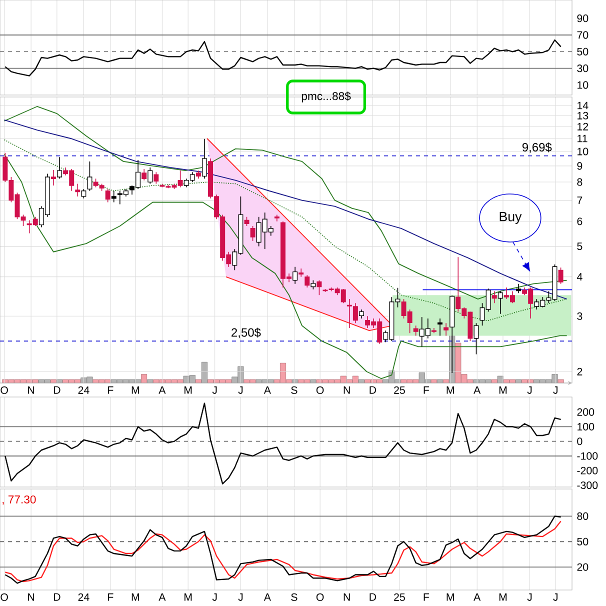 The height and width of the screenshot is (606, 606). Describe the element at coordinates (587, 456) in the screenshot. I see `y-tick-label: -100` at that location.